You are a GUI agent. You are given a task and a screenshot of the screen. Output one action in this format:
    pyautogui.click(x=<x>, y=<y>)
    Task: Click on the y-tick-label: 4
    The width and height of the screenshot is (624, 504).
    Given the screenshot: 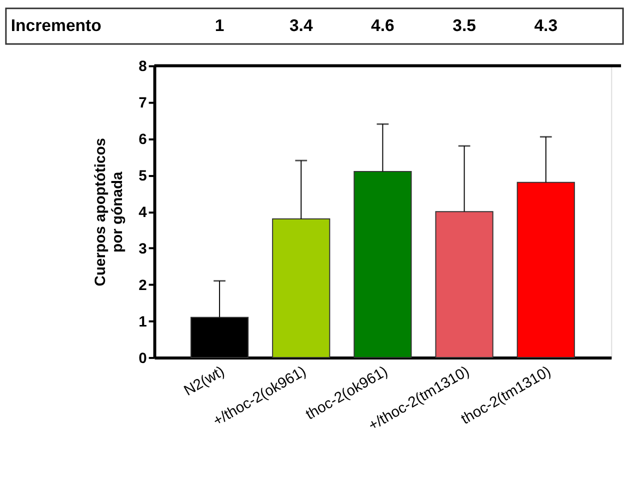 What is the action you would take?
    pyautogui.click(x=143, y=213)
    